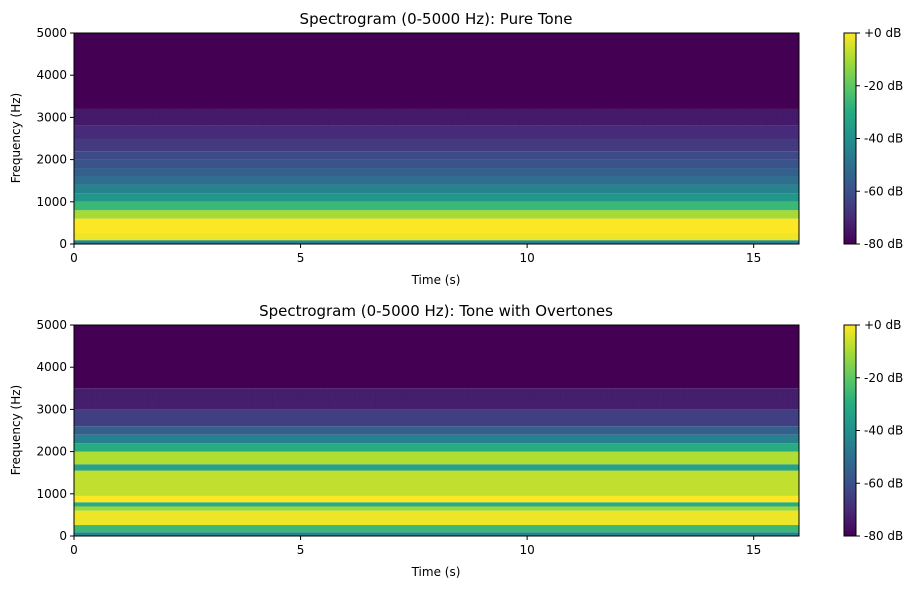 The width and height of the screenshot is (919, 590). Describe the element at coordinates (882, 33) in the screenshot. I see `colorbar-tick-label: +0 dB` at that location.